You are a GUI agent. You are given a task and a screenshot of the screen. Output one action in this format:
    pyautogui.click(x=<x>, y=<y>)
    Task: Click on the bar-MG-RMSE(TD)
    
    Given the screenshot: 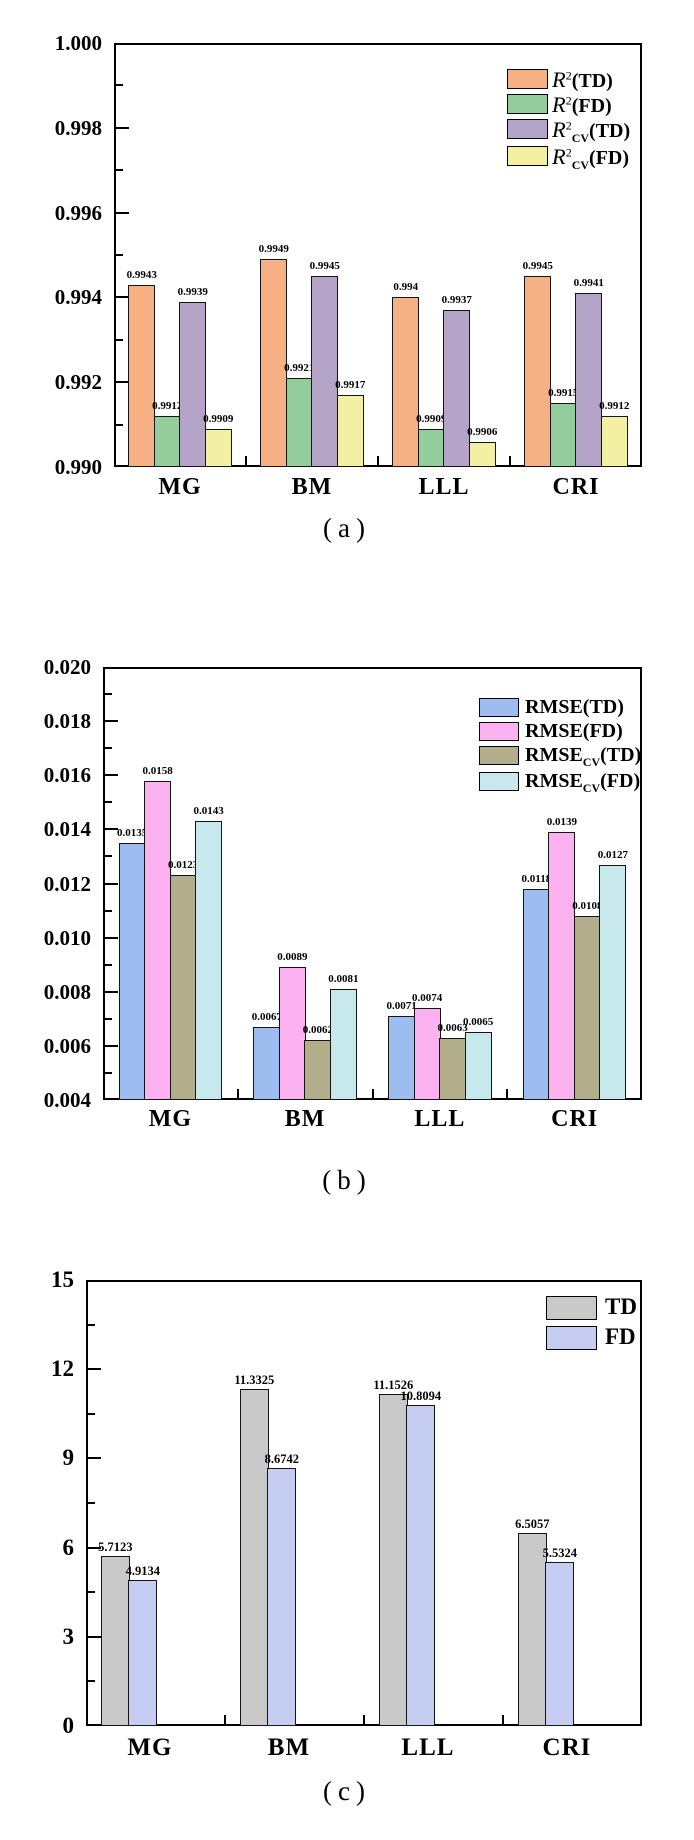 What is the action you would take?
    pyautogui.click(x=132, y=971)
    